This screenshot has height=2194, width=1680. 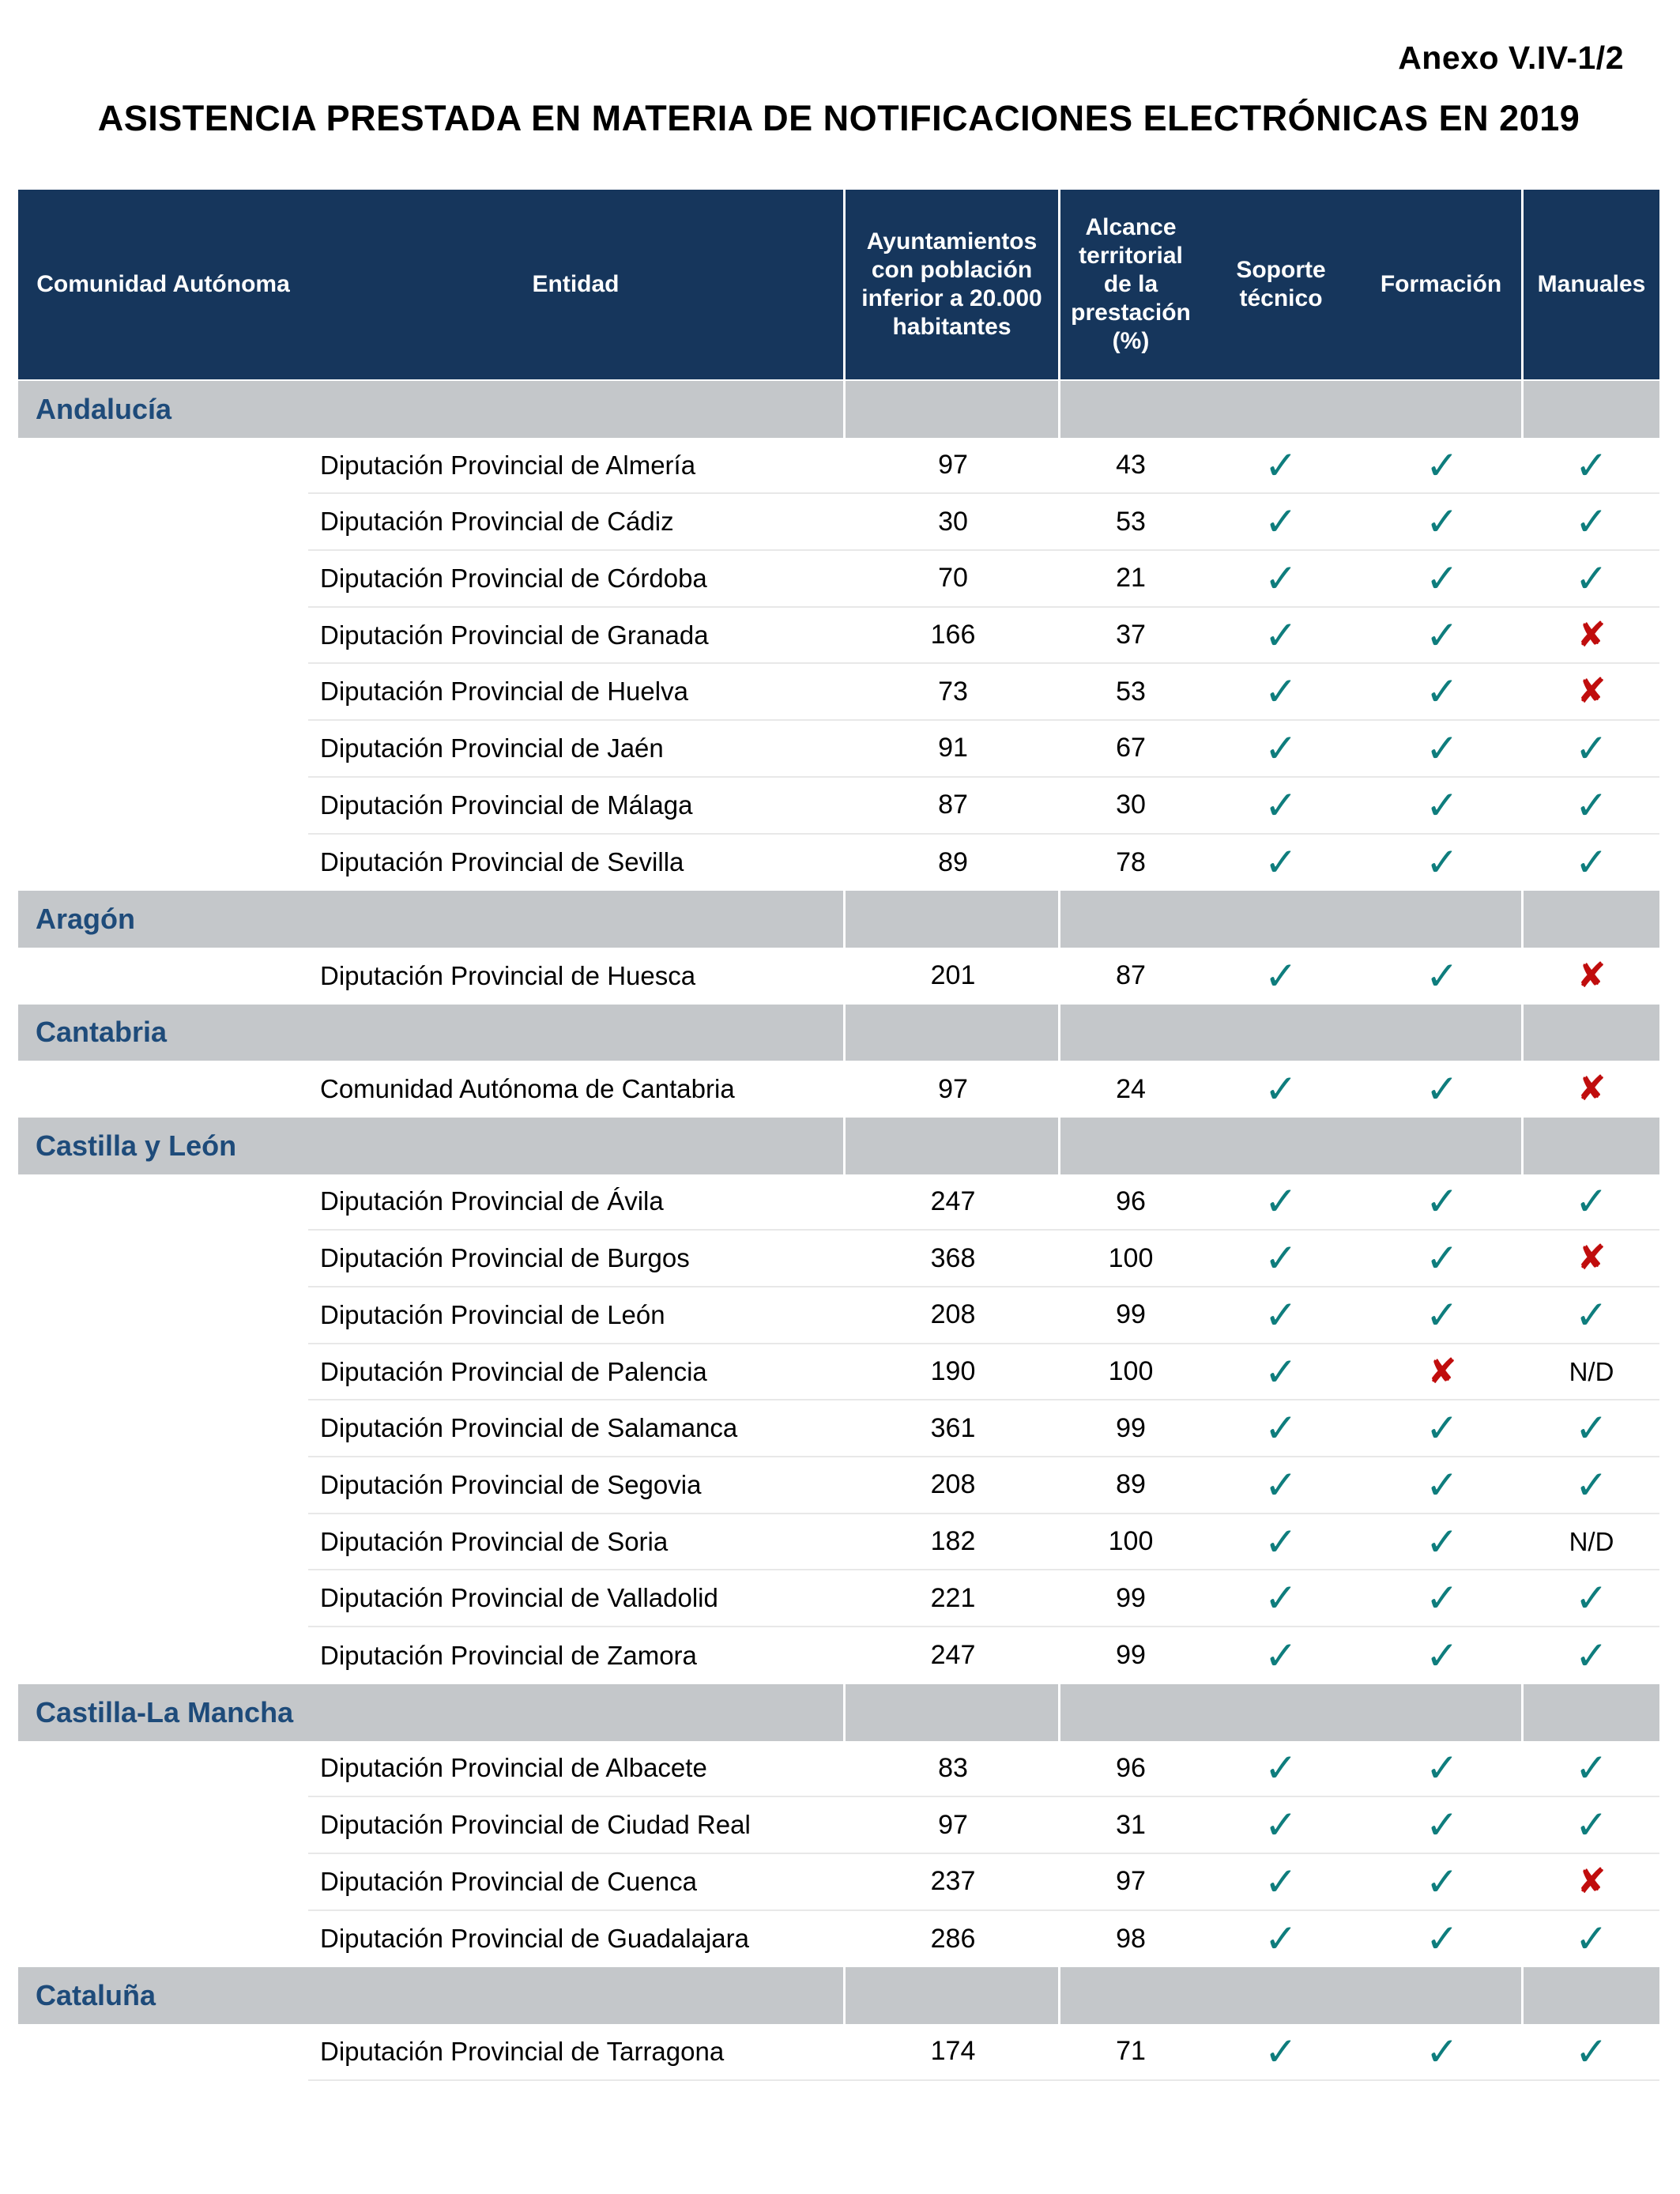 I want to click on alcance-value: 97, so click(x=1130, y=1882).